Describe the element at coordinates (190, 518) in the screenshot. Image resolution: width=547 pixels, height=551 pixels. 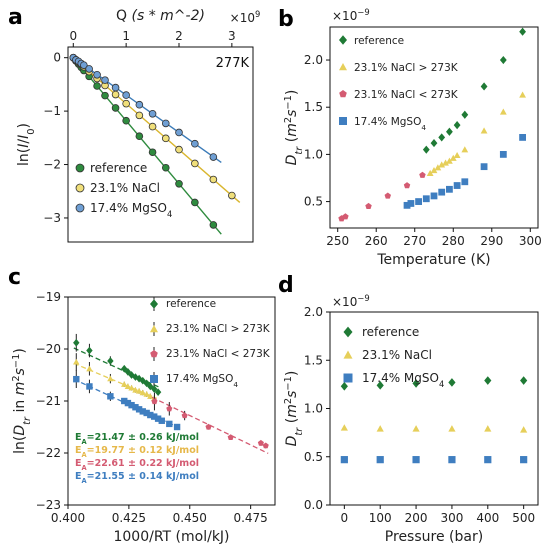
I see `x-tick-label-c: 0.450` at that location.